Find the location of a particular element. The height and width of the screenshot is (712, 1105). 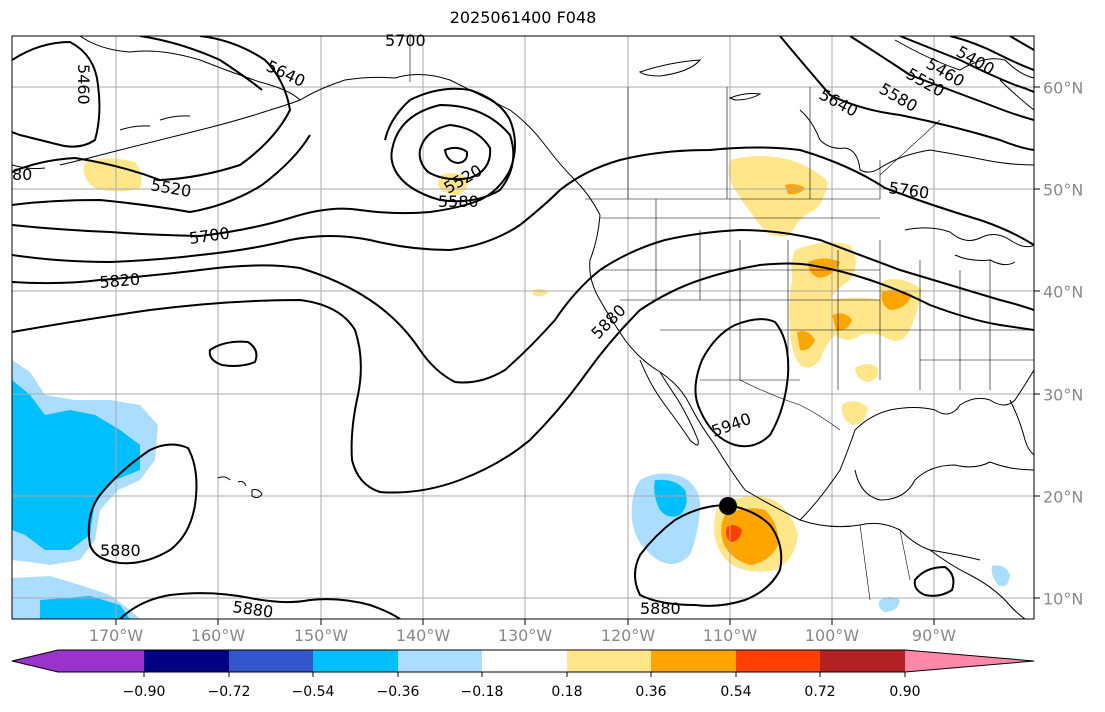

negative-core-southwest is located at coordinates (85, 607).